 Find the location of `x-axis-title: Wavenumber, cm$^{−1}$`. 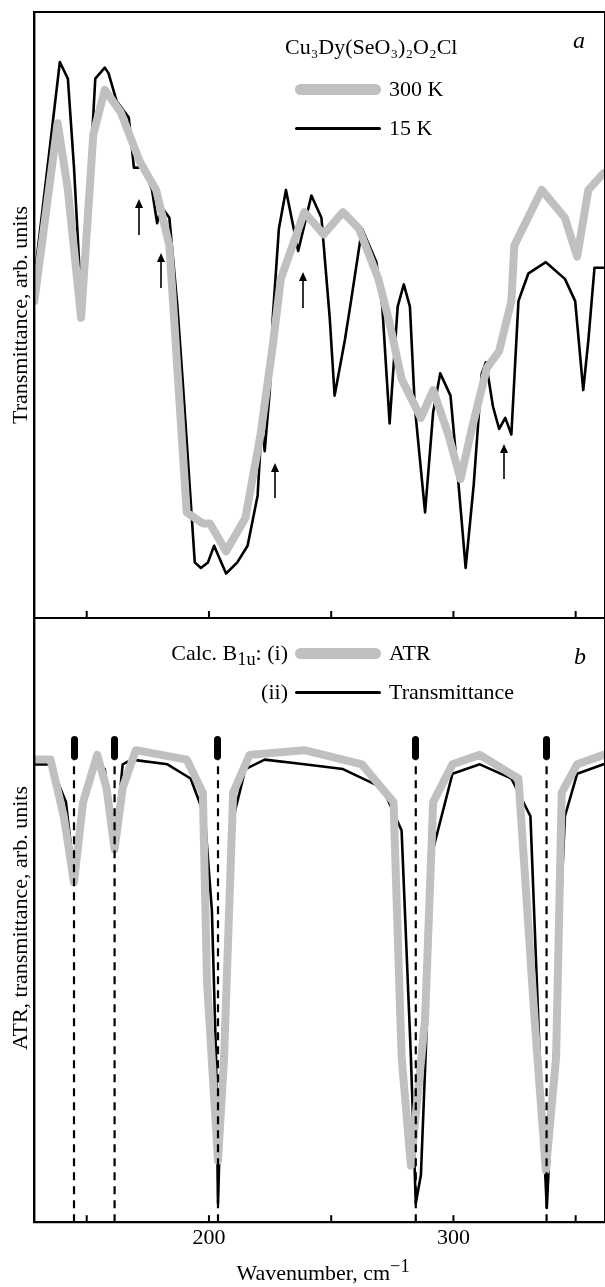

x-axis-title: Wavenumber, cm$^{−1}$ is located at coordinates (323, 1271).